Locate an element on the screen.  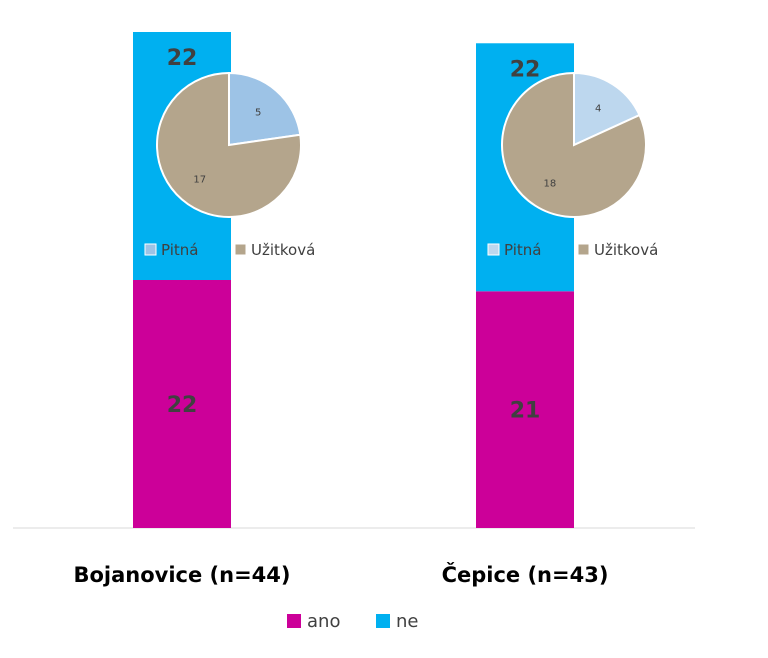
pie-0-legend-label-0: Pitná is located at coordinates (179, 250).